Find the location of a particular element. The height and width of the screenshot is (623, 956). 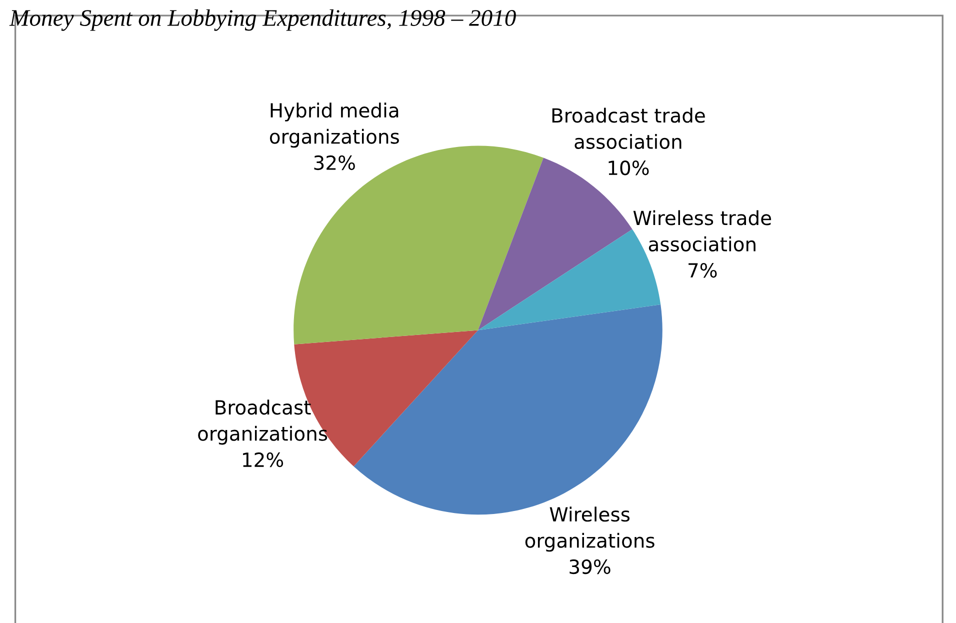

data-label: 12% is located at coordinates (263, 460).